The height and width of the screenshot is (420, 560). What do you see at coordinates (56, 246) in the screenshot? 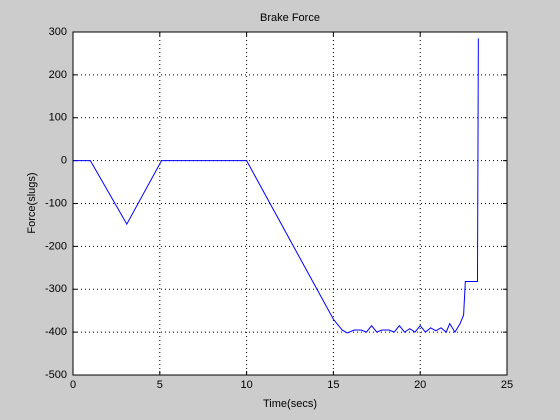
I see `y-tick-label: -200` at bounding box center [56, 246].